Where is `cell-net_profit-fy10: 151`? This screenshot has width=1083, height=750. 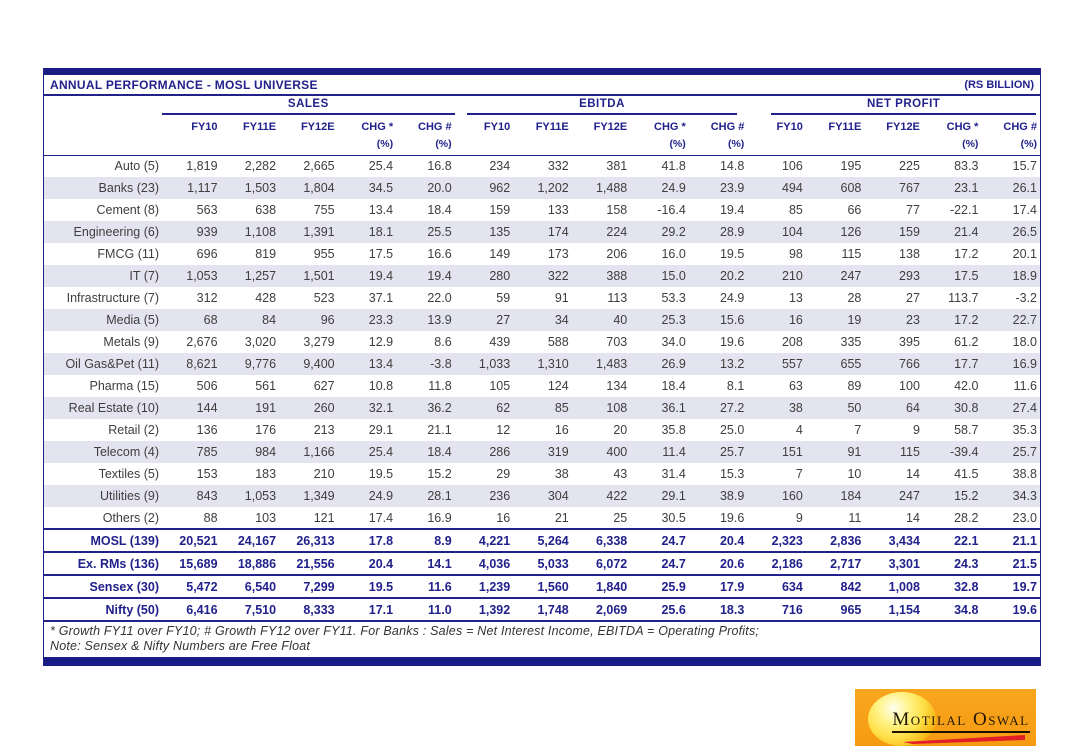 cell-net_profit-fy10: 151 is located at coordinates (776, 452).